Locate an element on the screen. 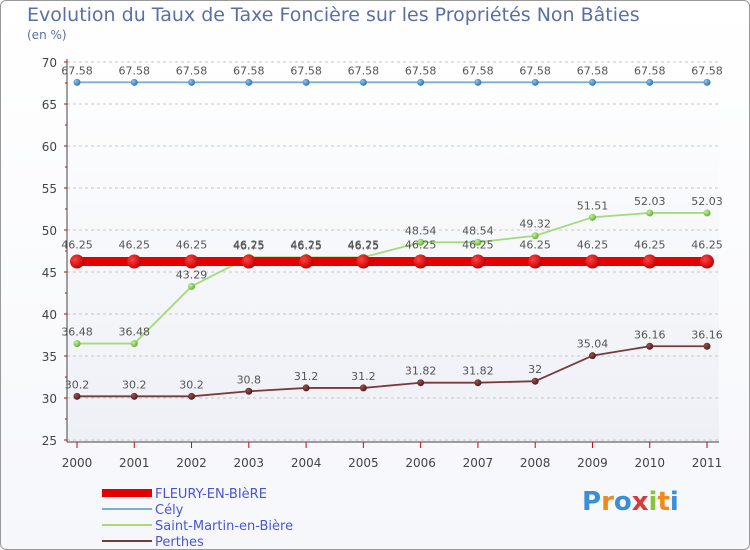 This screenshot has height=550, width=750. y-tick-label: 55 is located at coordinates (49, 189).